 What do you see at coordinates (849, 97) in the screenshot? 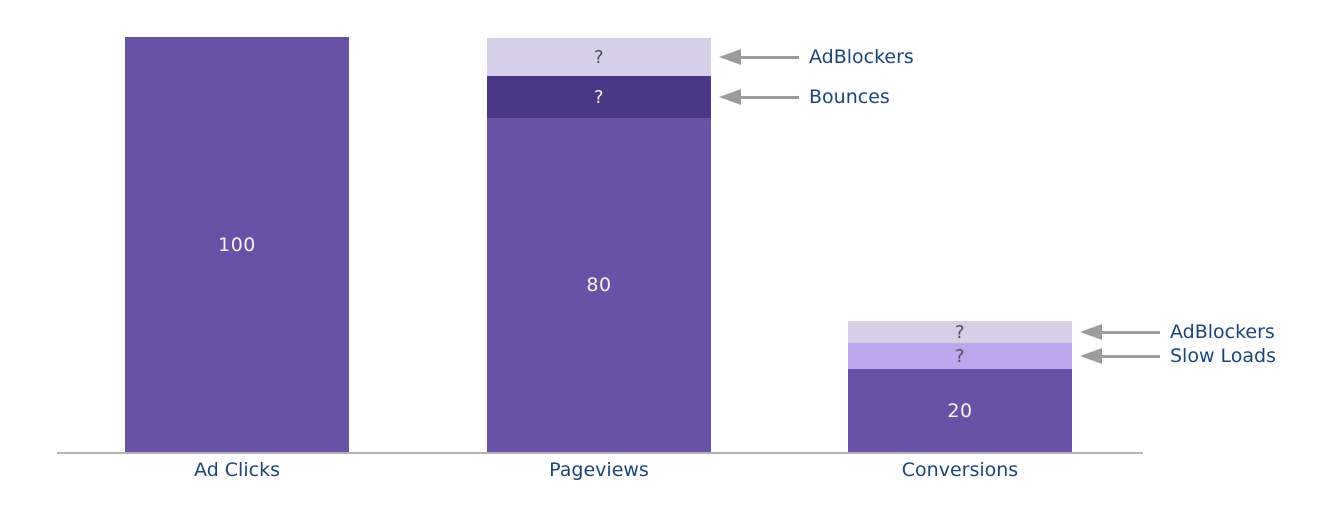
I see `annotation-label: Bounces` at bounding box center [849, 97].